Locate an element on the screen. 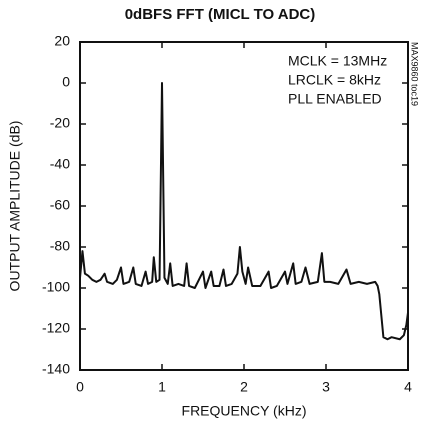 Image resolution: width=421 pixels, height=433 pixels. chart-title: 0dBFS FFT (MICL TO ADC) is located at coordinates (220, 14).